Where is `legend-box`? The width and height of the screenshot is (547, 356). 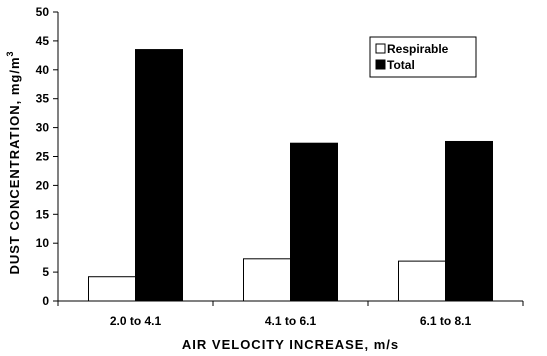 legend-box is located at coordinates (423, 57).